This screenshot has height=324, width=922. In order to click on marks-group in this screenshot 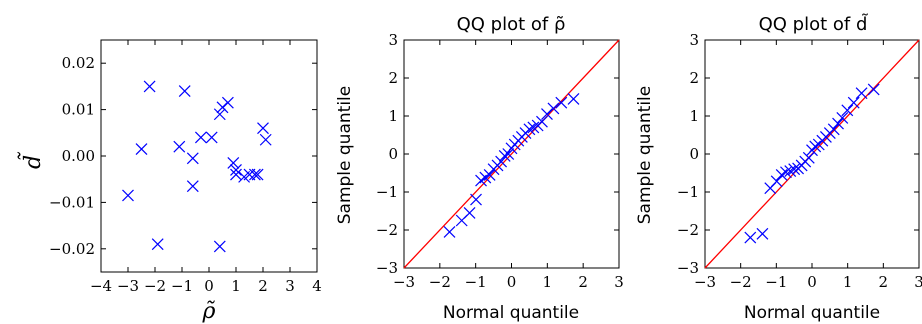, I will do `click(197, 166)`.